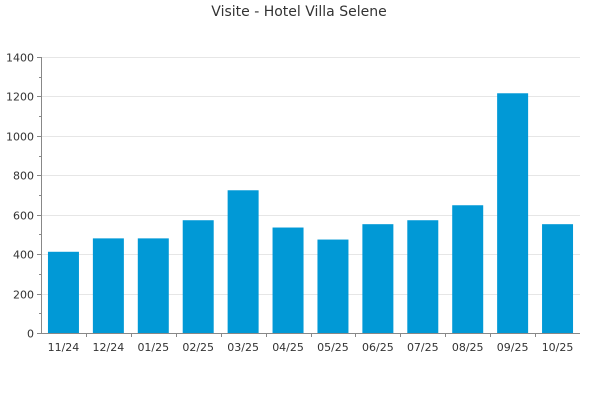 The height and width of the screenshot is (404, 600). I want to click on x-tick-label: 08/25, so click(468, 347).